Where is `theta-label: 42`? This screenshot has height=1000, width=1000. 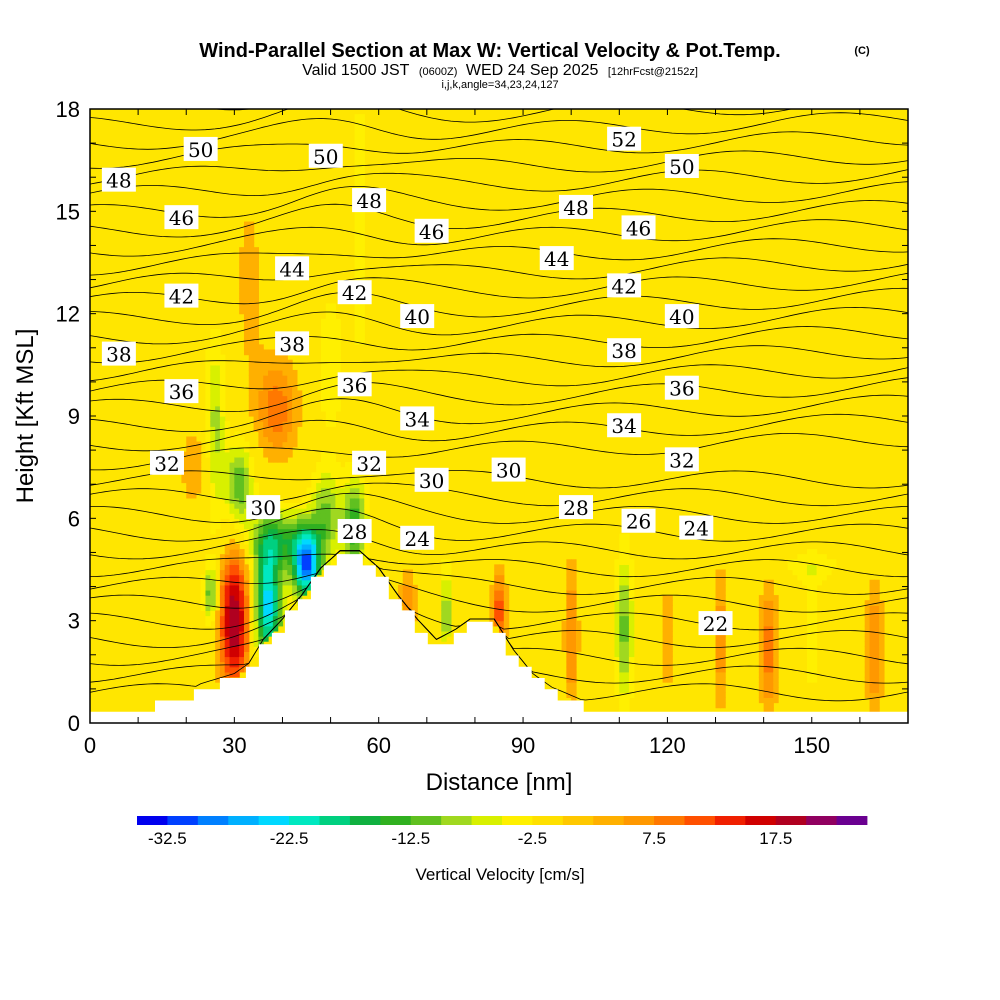
theta-label: 42 is located at coordinates (623, 286).